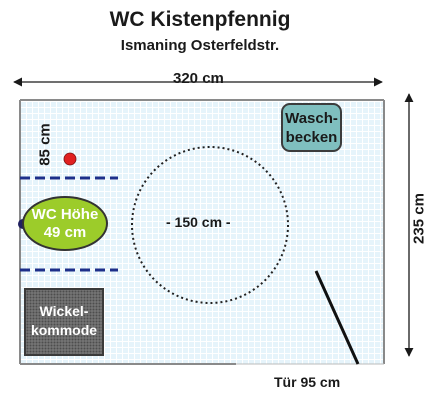  I want to click on changing-table-fixture: Wickel- kommode, so click(64, 322).